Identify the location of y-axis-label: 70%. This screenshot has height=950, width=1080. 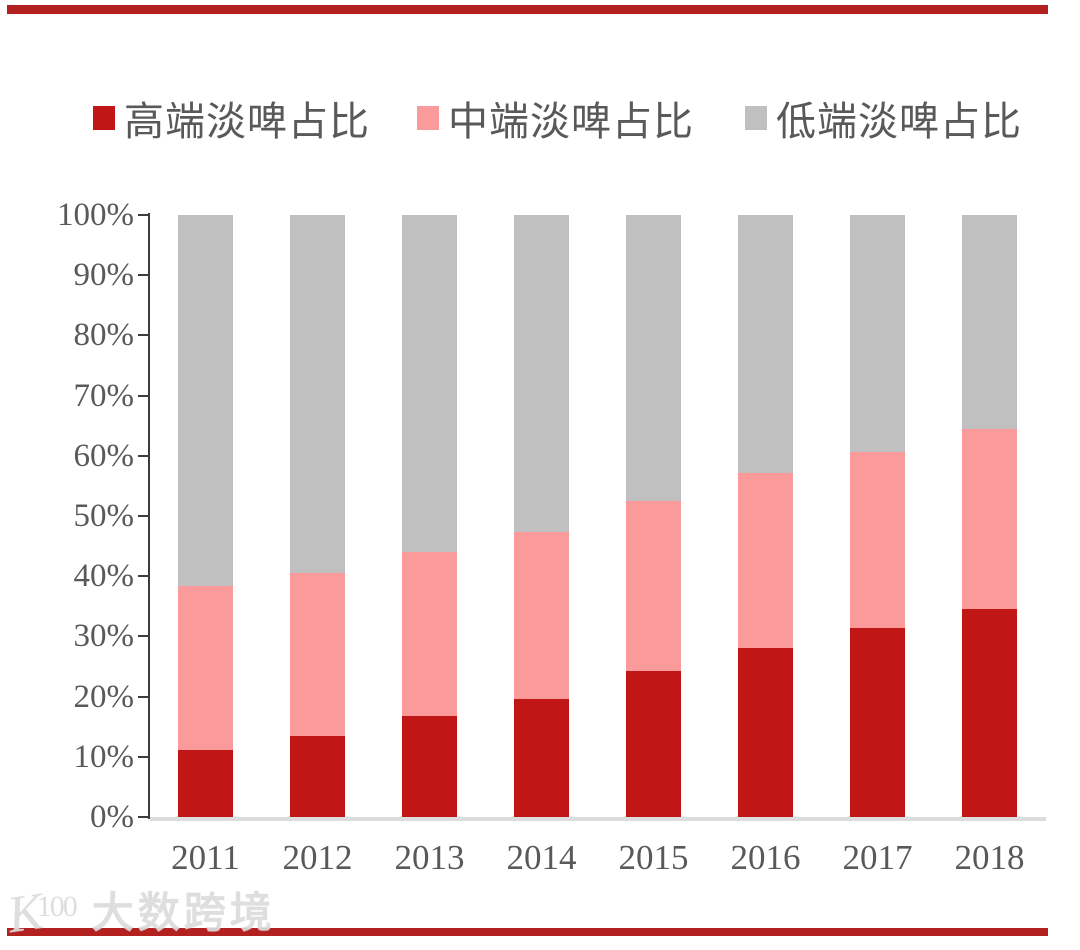
(104, 395).